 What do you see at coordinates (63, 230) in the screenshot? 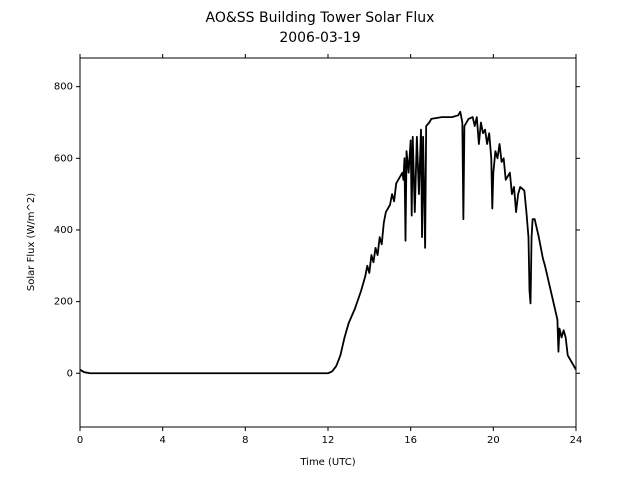
I see `y-tick-label: 400` at bounding box center [63, 230].